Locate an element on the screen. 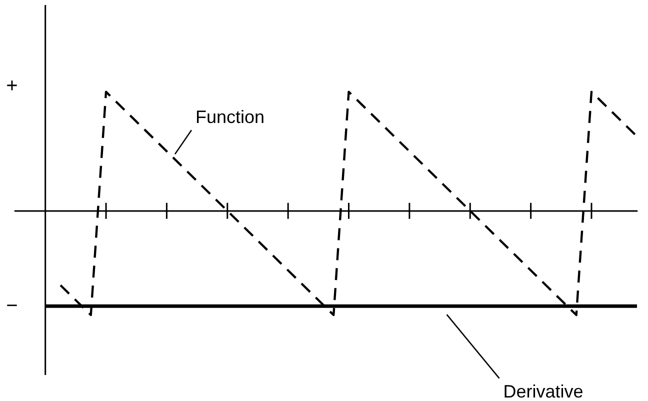 This screenshot has width=648, height=401. annotation: − is located at coordinates (12, 306).